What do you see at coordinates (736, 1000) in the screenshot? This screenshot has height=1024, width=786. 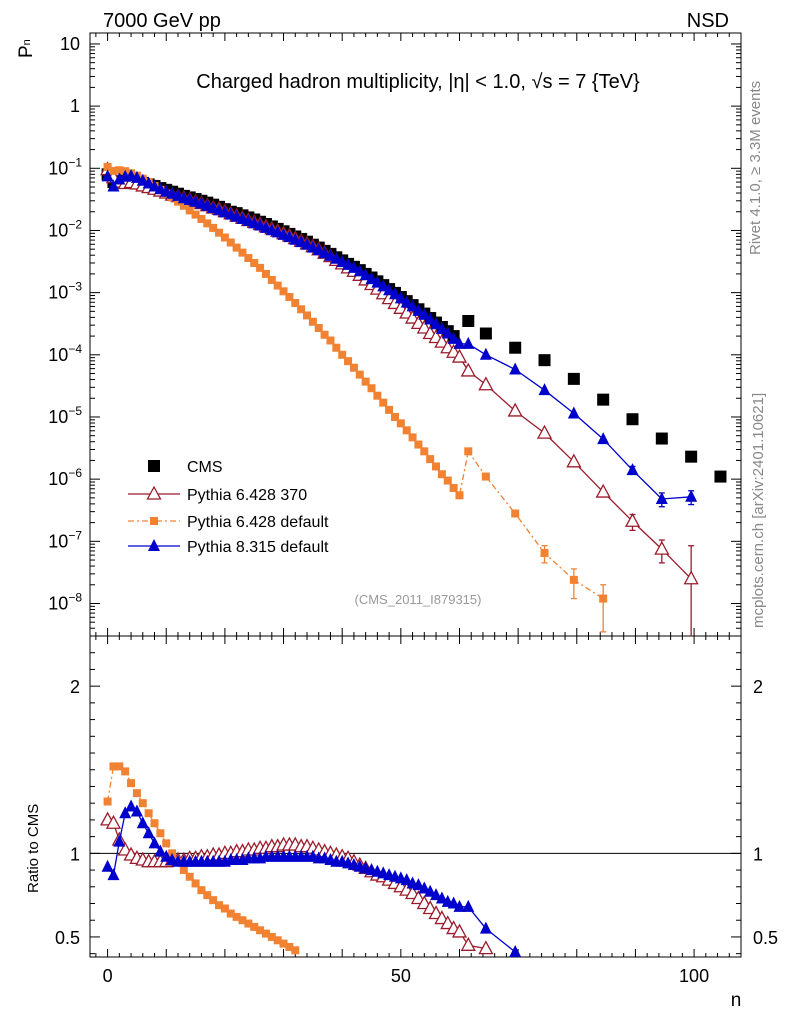 I see `x-axis-label: n` at bounding box center [736, 1000].